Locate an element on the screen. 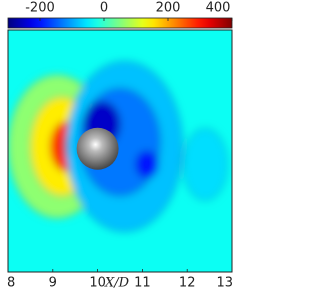 The width and height of the screenshot is (320, 296). sphere is located at coordinates (97, 148).